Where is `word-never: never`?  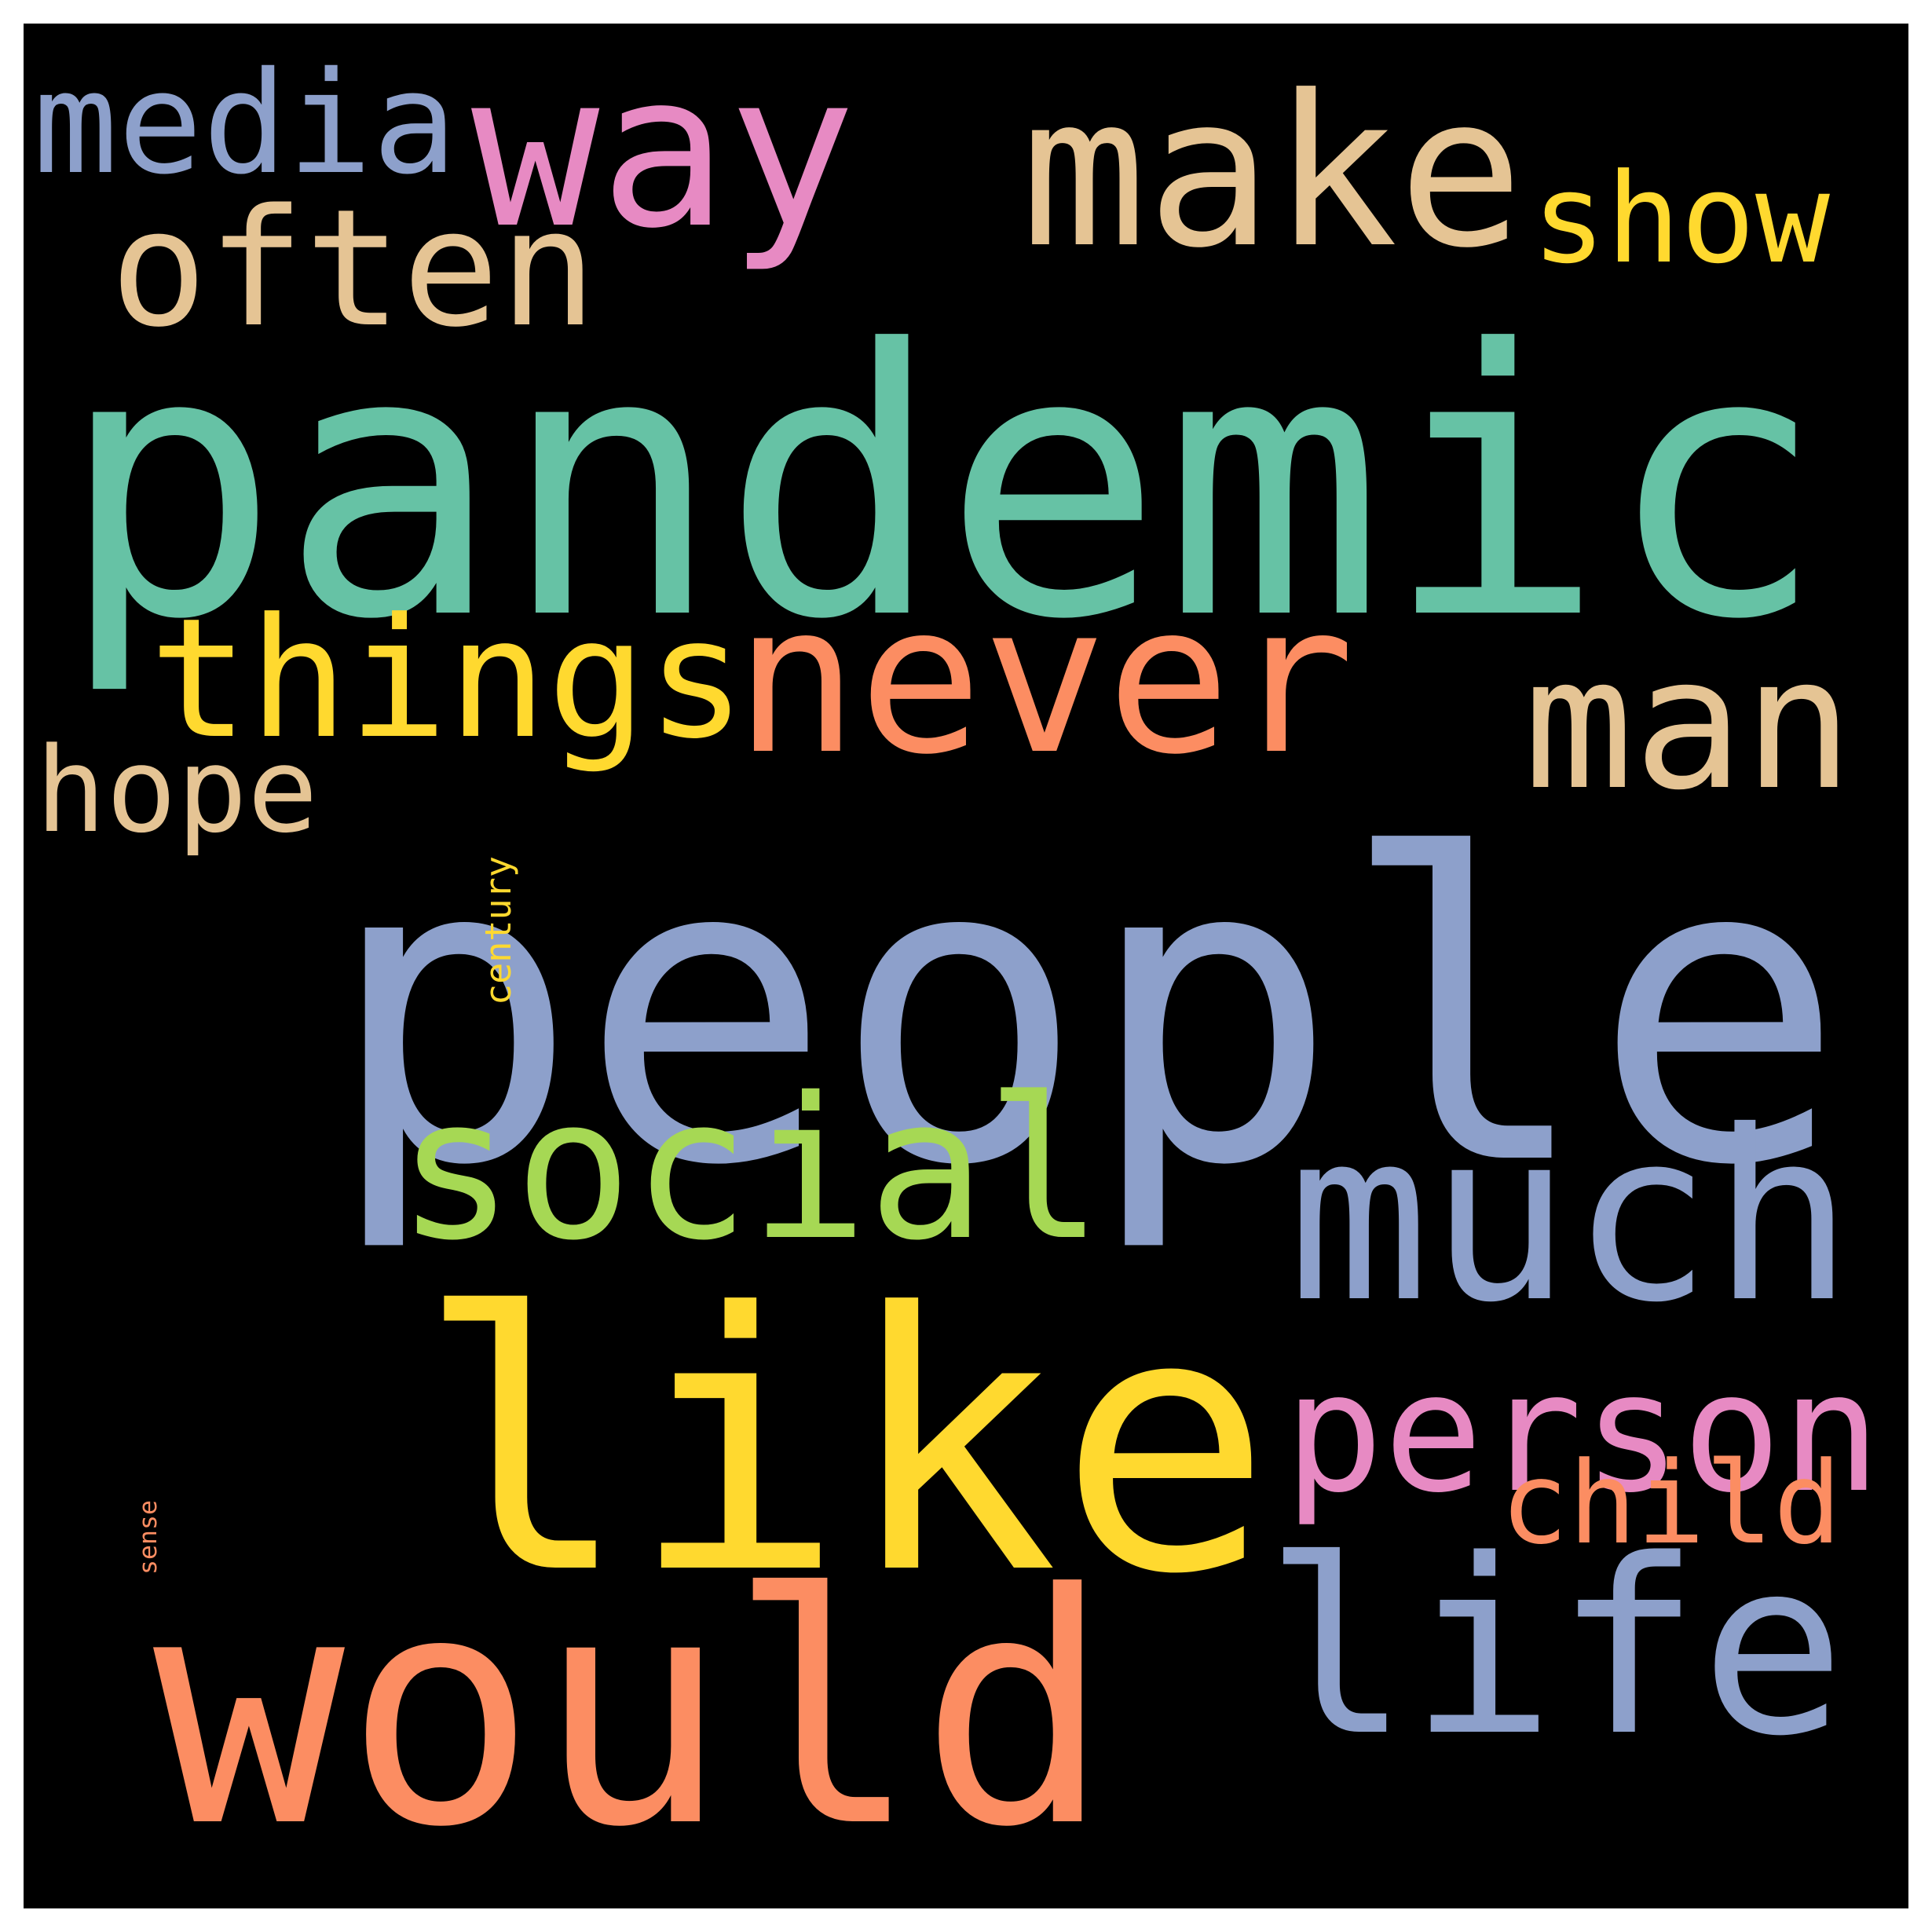
word-never: never is located at coordinates (1044, 679).